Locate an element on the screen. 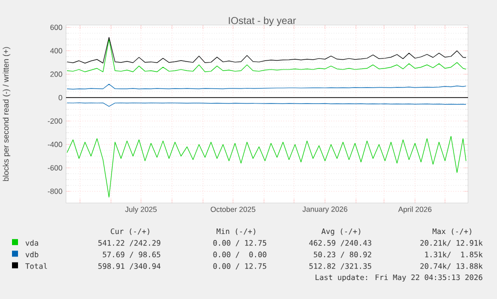 The height and width of the screenshot is (299, 497). chart-title: IOstat - by year is located at coordinates (262, 21).